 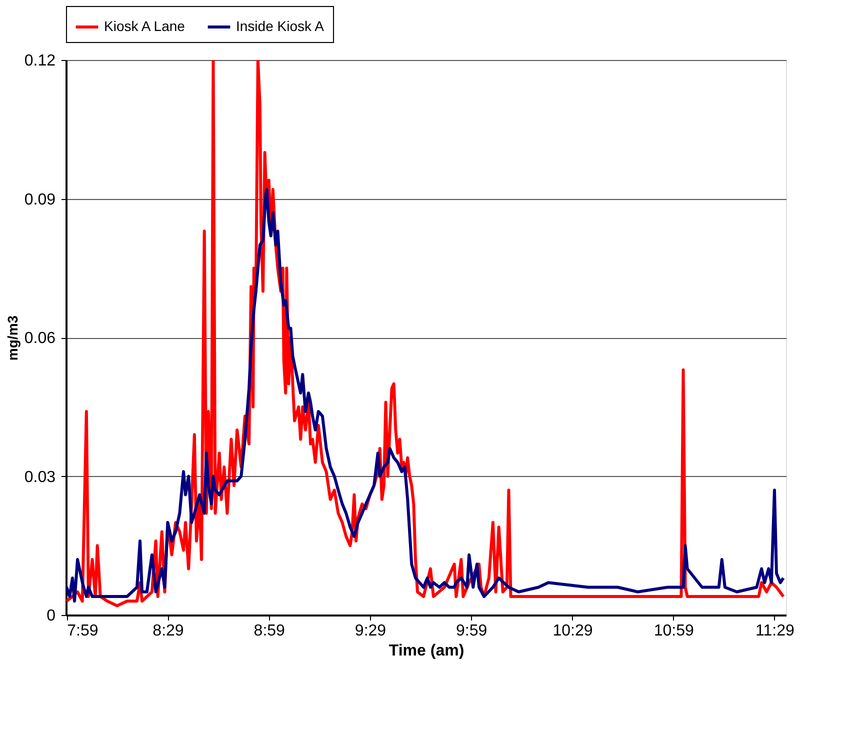 I want to click on x-tick-label: 8:59, so click(x=270, y=631).